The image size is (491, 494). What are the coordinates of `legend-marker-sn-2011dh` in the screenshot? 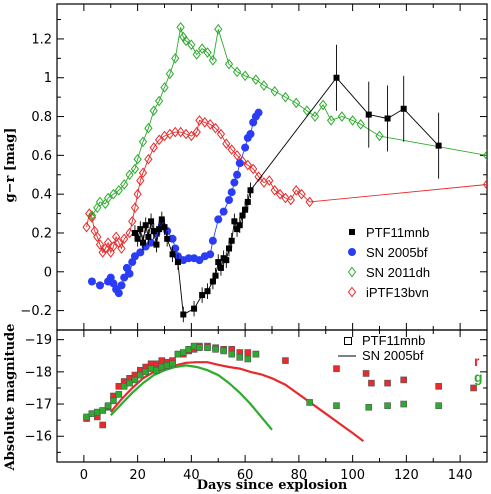 It's located at (352, 272).